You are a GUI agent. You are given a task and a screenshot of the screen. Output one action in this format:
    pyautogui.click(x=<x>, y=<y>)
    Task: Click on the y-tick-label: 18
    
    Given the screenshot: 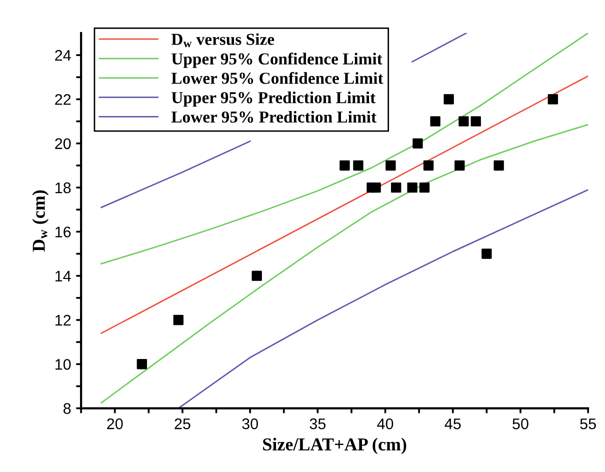 What is the action you would take?
    pyautogui.click(x=63, y=188)
    